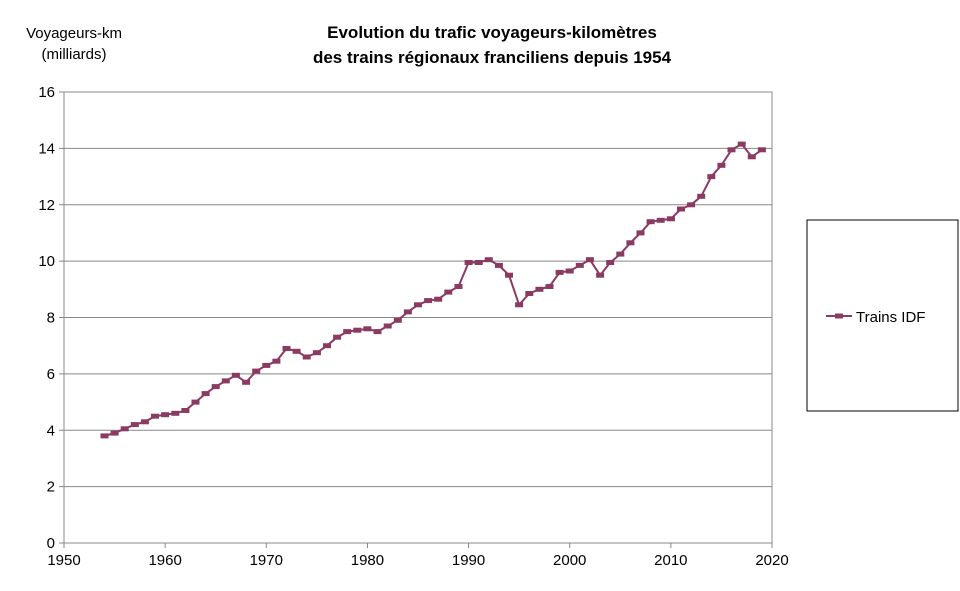 Image resolution: width=960 pixels, height=591 pixels. I want to click on x-tick-label: 2010, so click(670, 560).